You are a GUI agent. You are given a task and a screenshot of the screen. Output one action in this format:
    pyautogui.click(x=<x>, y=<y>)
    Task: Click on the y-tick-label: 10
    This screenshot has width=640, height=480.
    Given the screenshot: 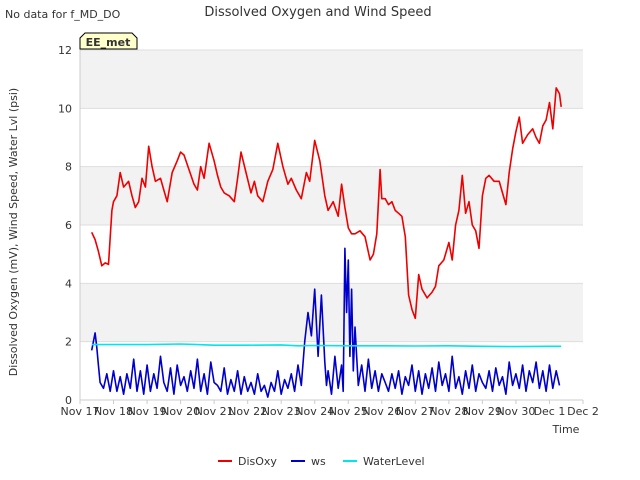 What is the action you would take?
    pyautogui.click(x=65, y=108)
    